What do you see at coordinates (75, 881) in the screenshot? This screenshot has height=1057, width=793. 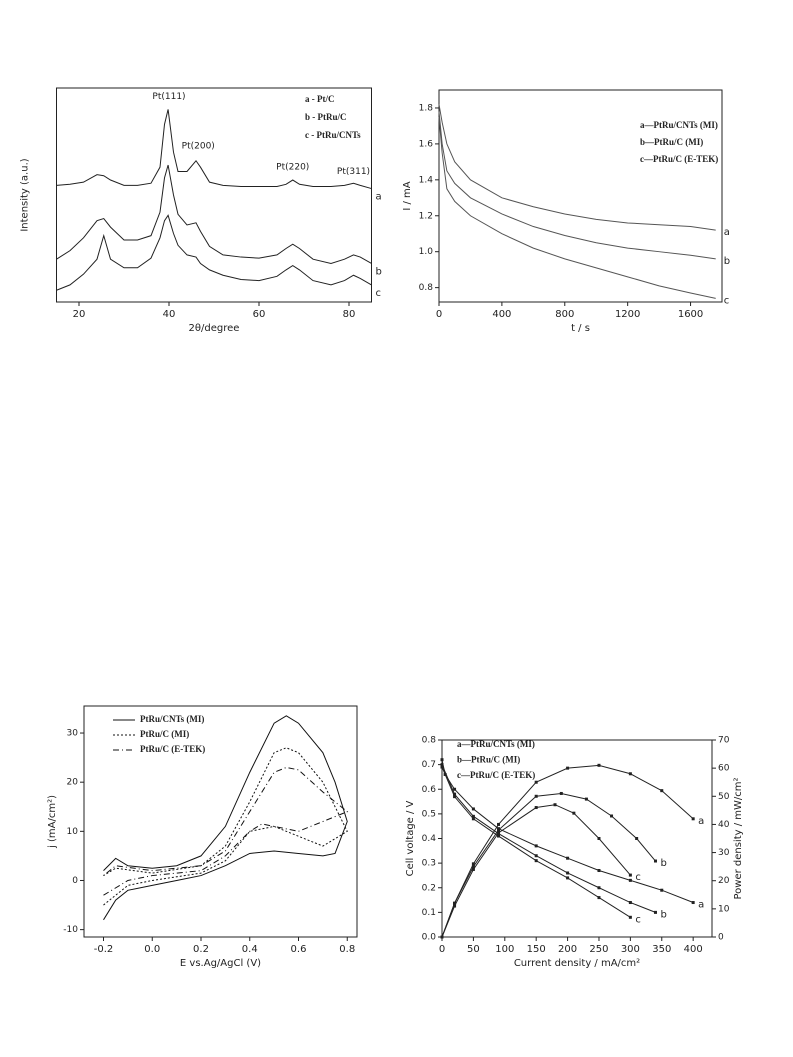 I see `y-tick-label: 0` at bounding box center [75, 881].